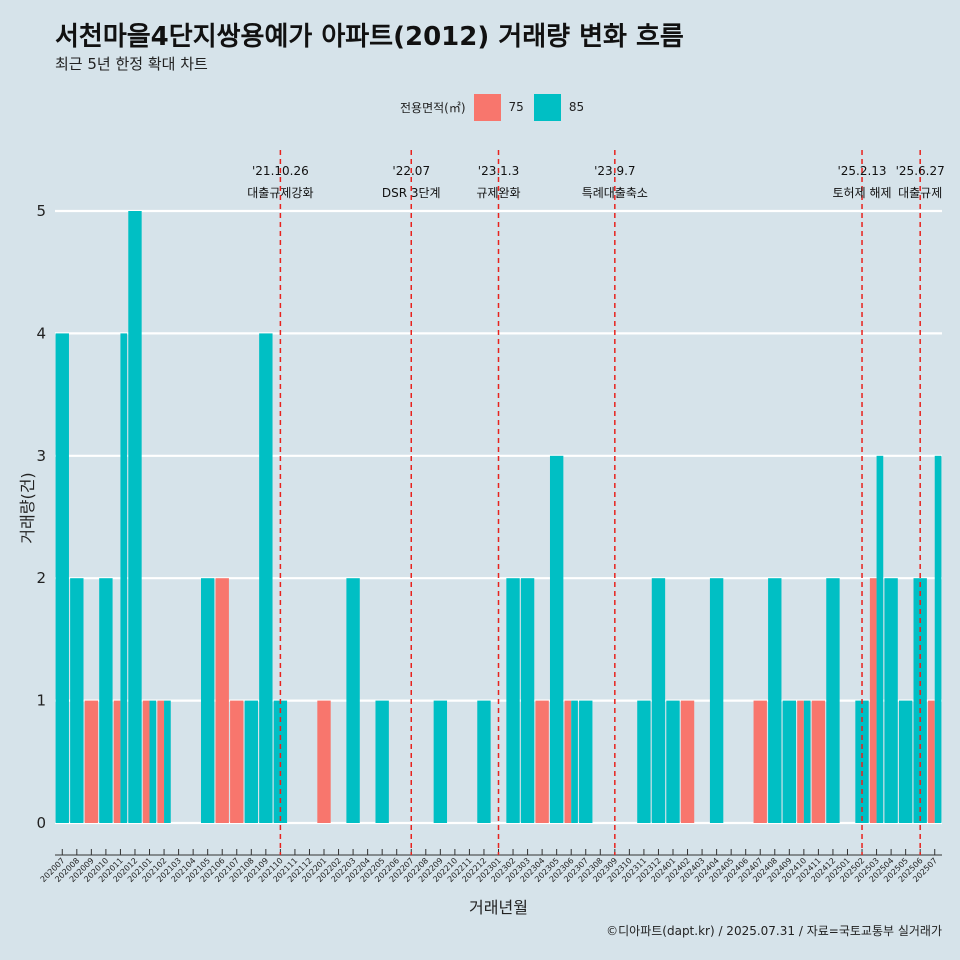 This screenshot has width=960, height=960. What do you see at coordinates (41, 823) in the screenshot?
I see `y-tick-label: 0` at bounding box center [41, 823].